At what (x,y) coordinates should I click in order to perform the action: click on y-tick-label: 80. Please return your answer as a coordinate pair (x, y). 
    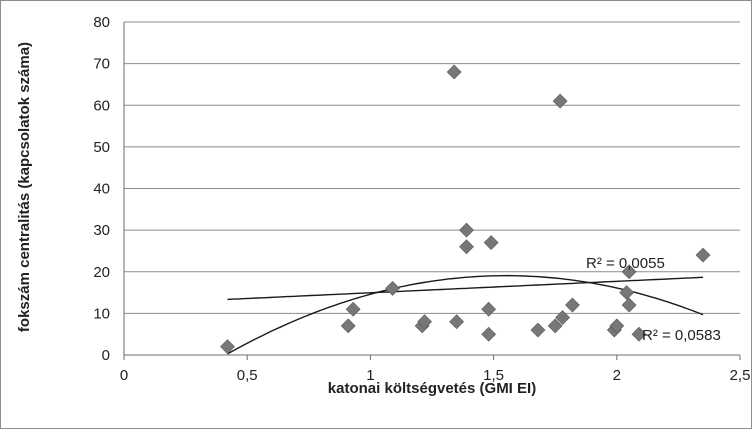
    Looking at the image, I should click on (101, 22).